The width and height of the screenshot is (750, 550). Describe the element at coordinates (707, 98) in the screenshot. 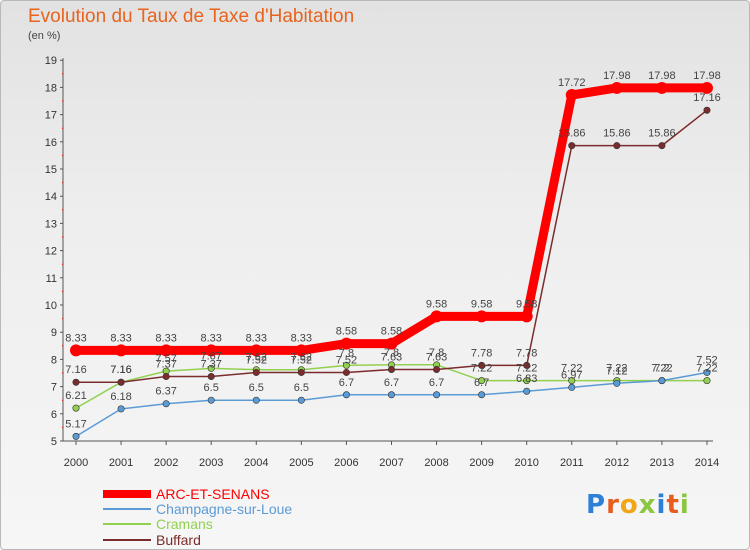

I see `data-label: 17.16` at that location.